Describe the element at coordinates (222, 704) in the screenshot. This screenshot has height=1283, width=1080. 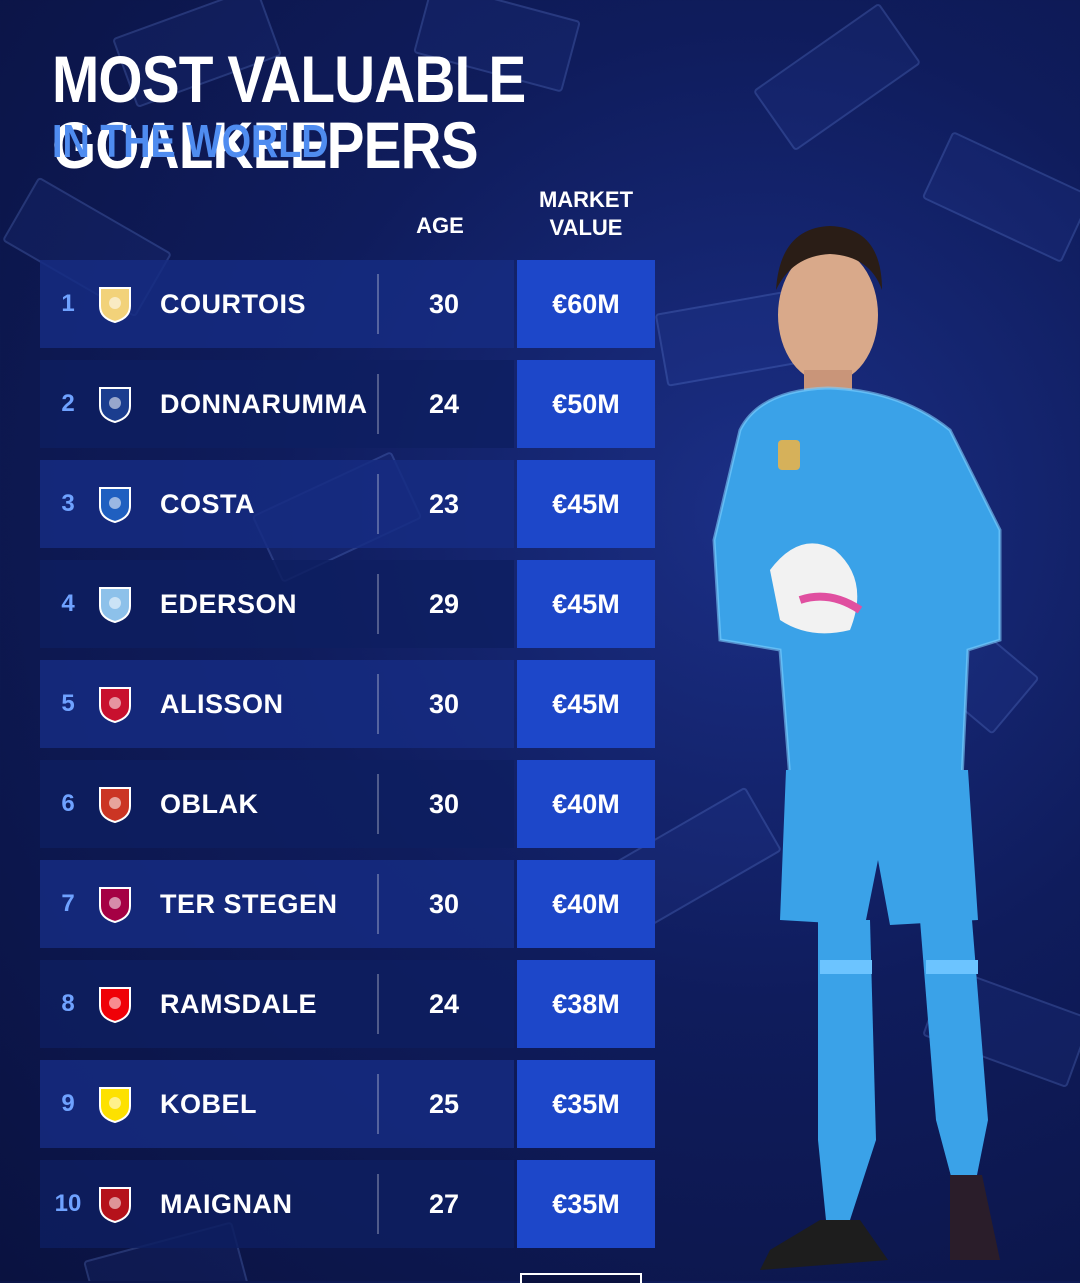
I see `player-name: ALISSON` at that location.